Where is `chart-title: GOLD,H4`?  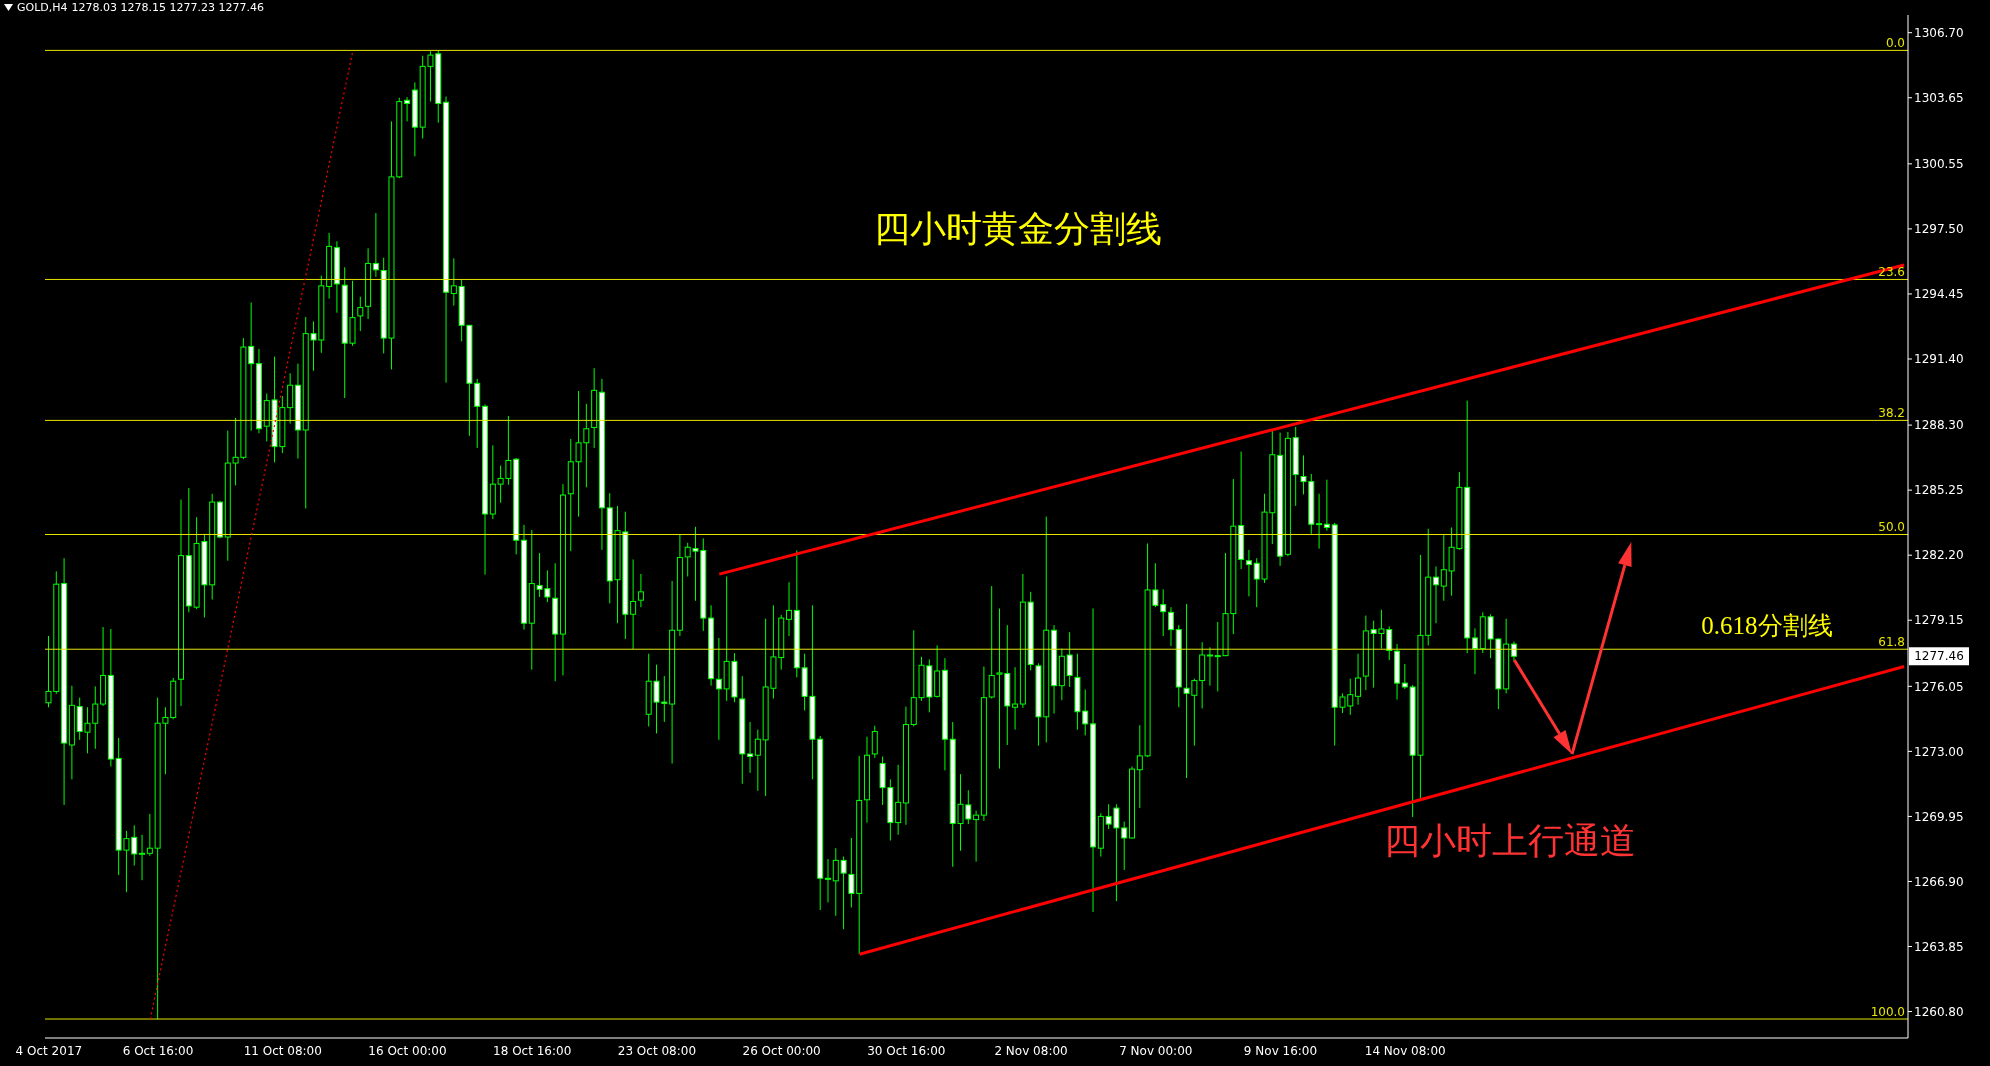 chart-title: GOLD,H4 is located at coordinates (42, 7).